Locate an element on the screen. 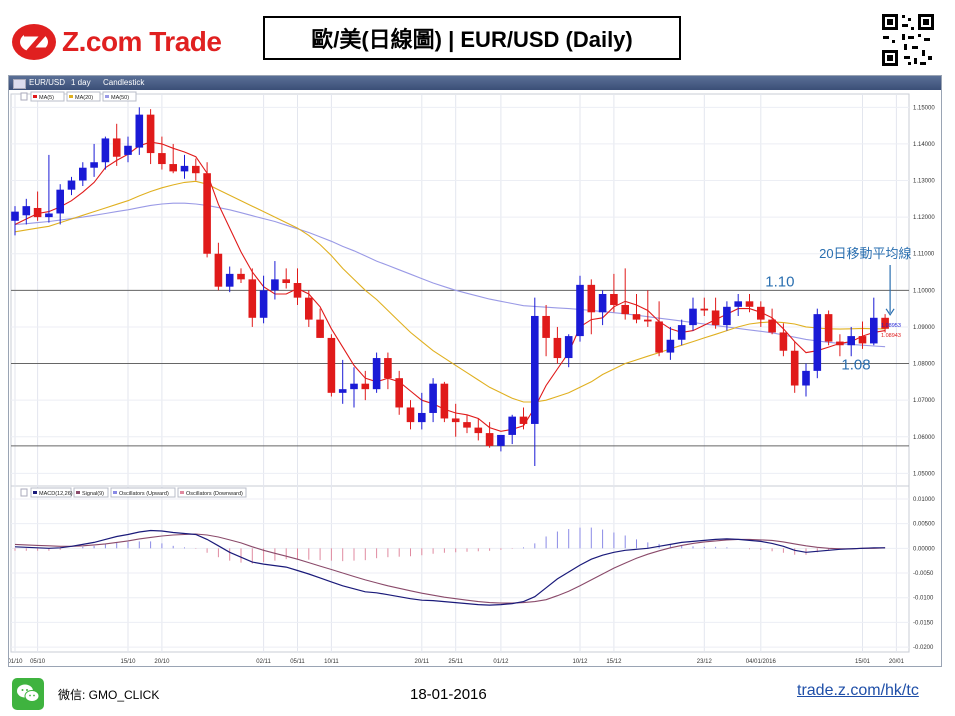 The image size is (955, 716). x-tick-label: 20/01 is located at coordinates (897, 662).